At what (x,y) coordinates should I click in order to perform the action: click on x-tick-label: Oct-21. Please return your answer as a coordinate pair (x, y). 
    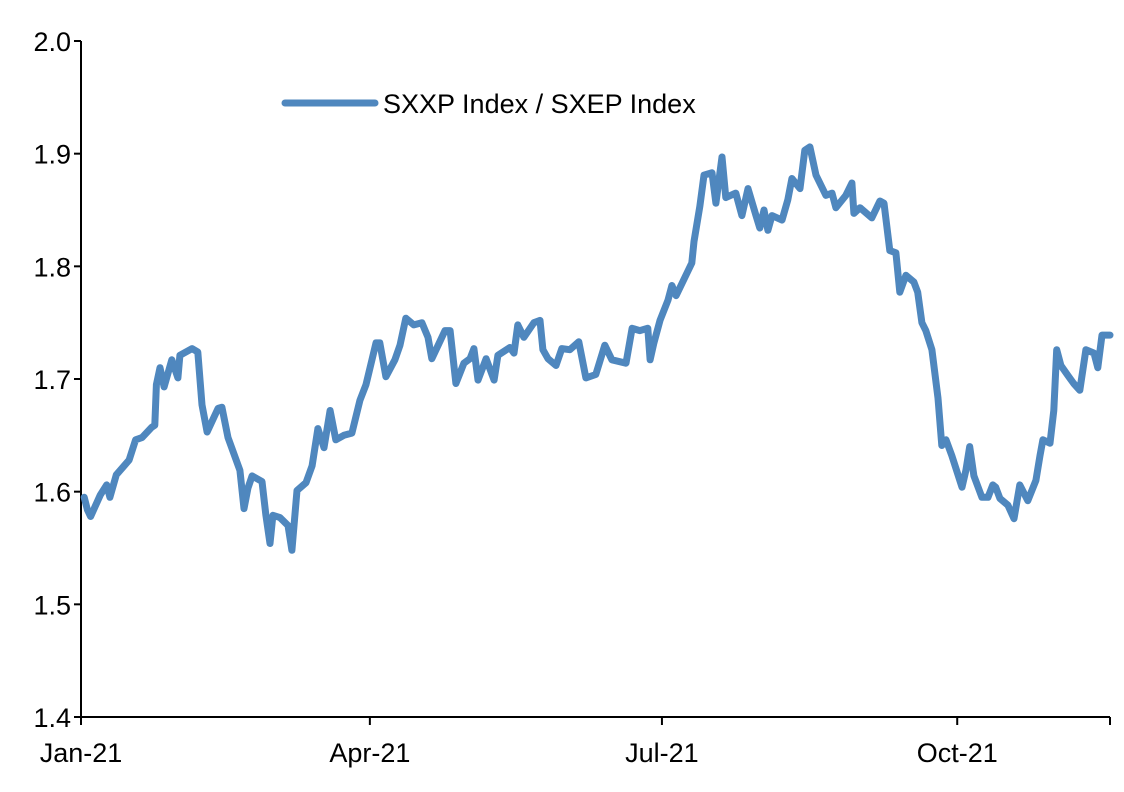
    Looking at the image, I should click on (957, 753).